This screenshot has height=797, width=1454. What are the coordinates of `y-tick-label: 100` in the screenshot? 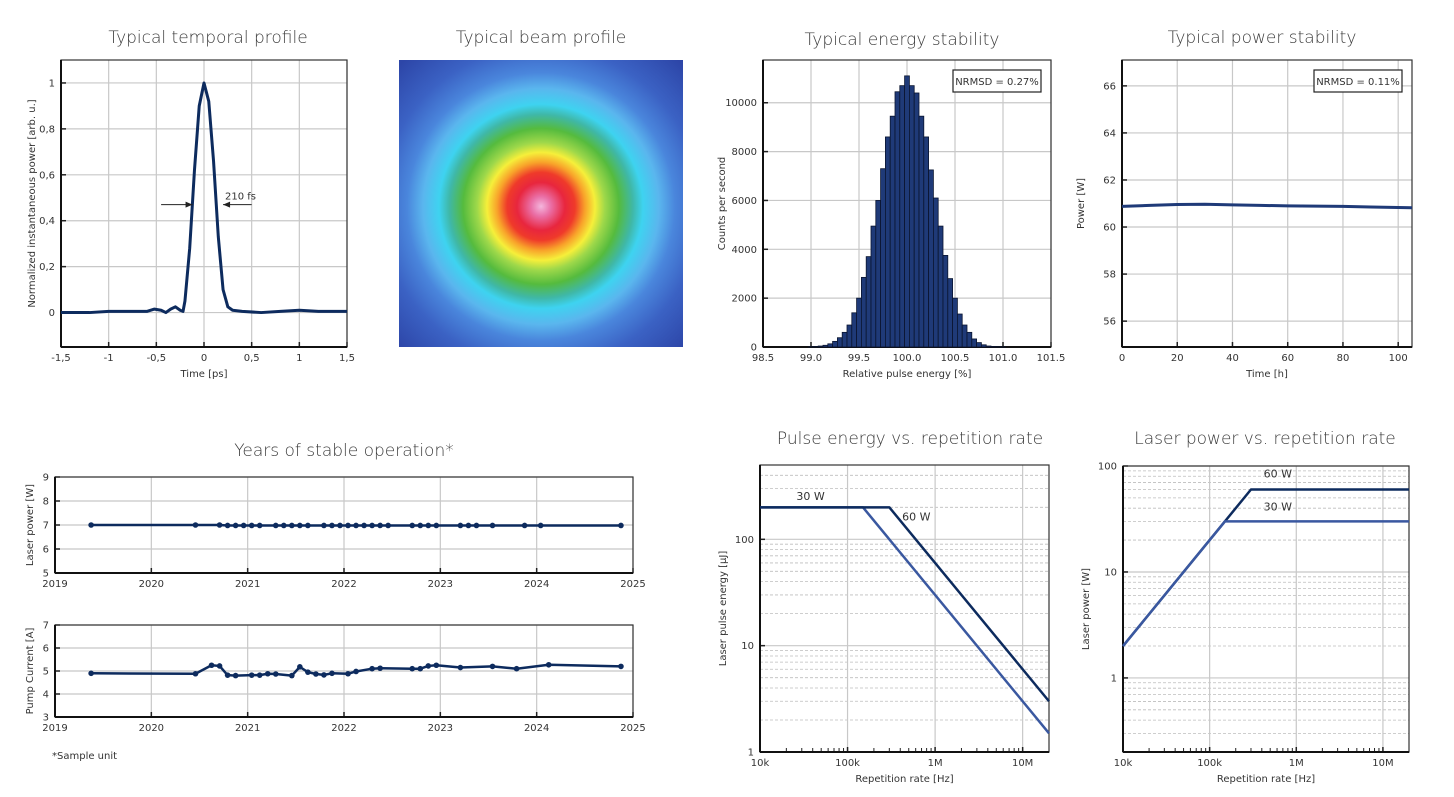 It's located at (744, 540).